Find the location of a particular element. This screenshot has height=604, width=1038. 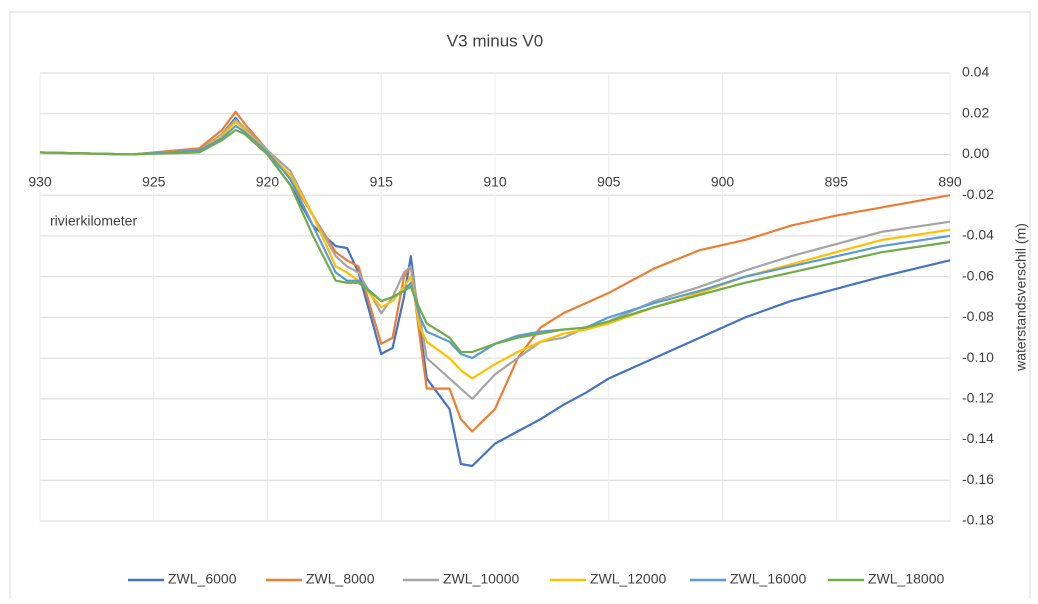

x-tick-label: 905 is located at coordinates (609, 182).